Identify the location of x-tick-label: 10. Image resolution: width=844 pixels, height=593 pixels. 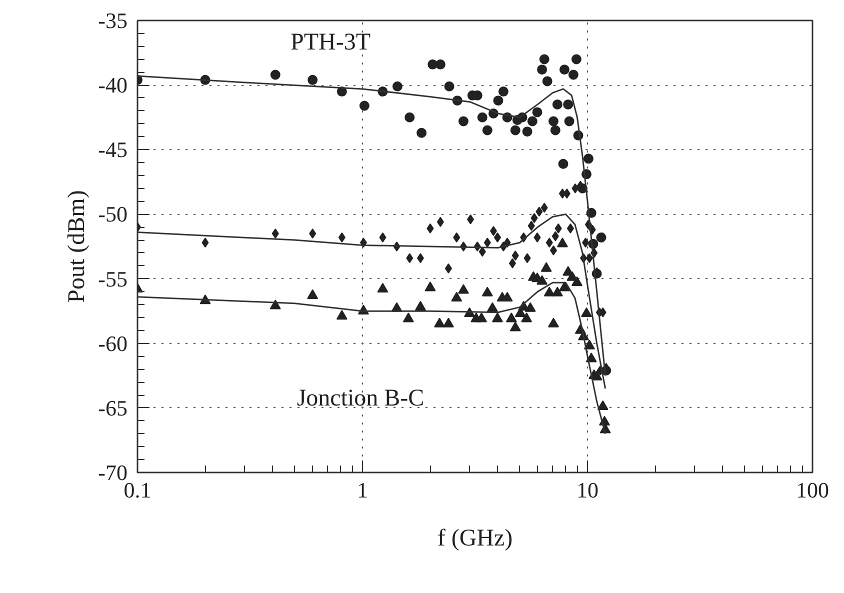
(587, 490).